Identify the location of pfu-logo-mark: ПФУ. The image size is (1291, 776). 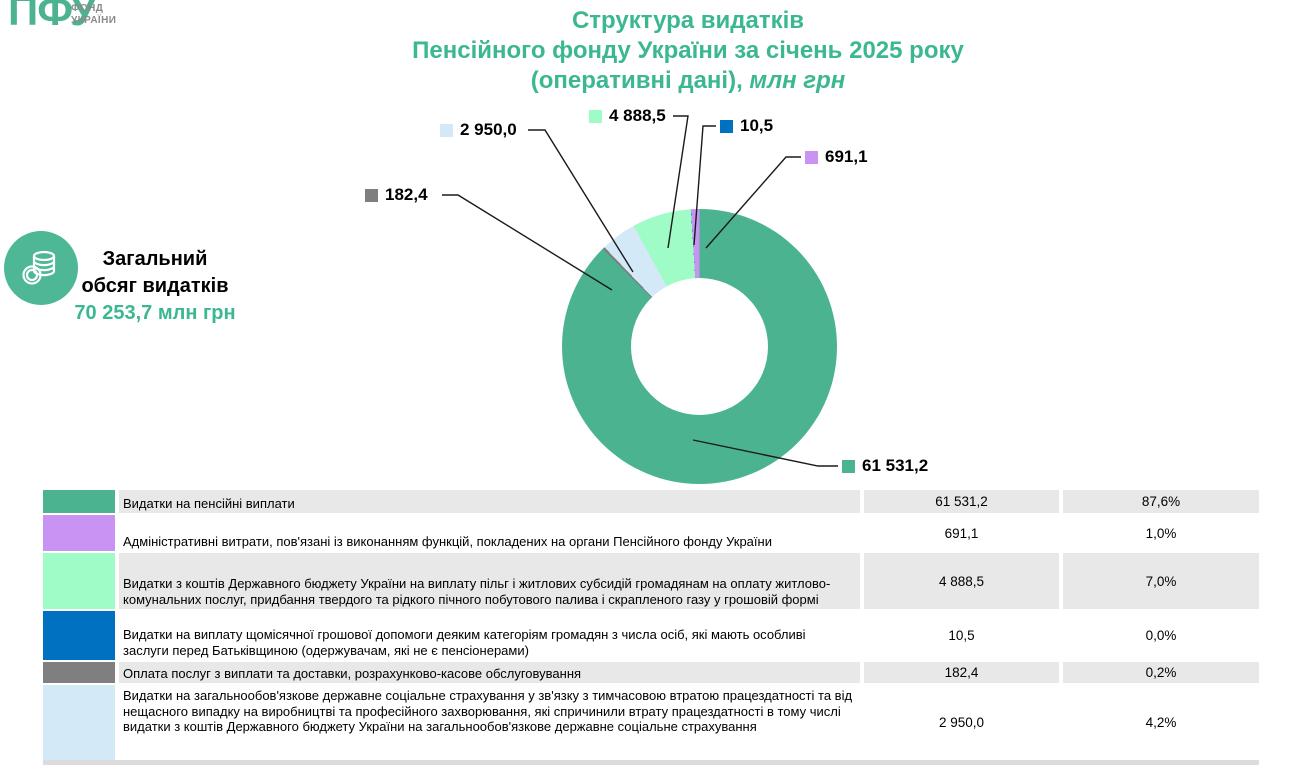
(52, 17).